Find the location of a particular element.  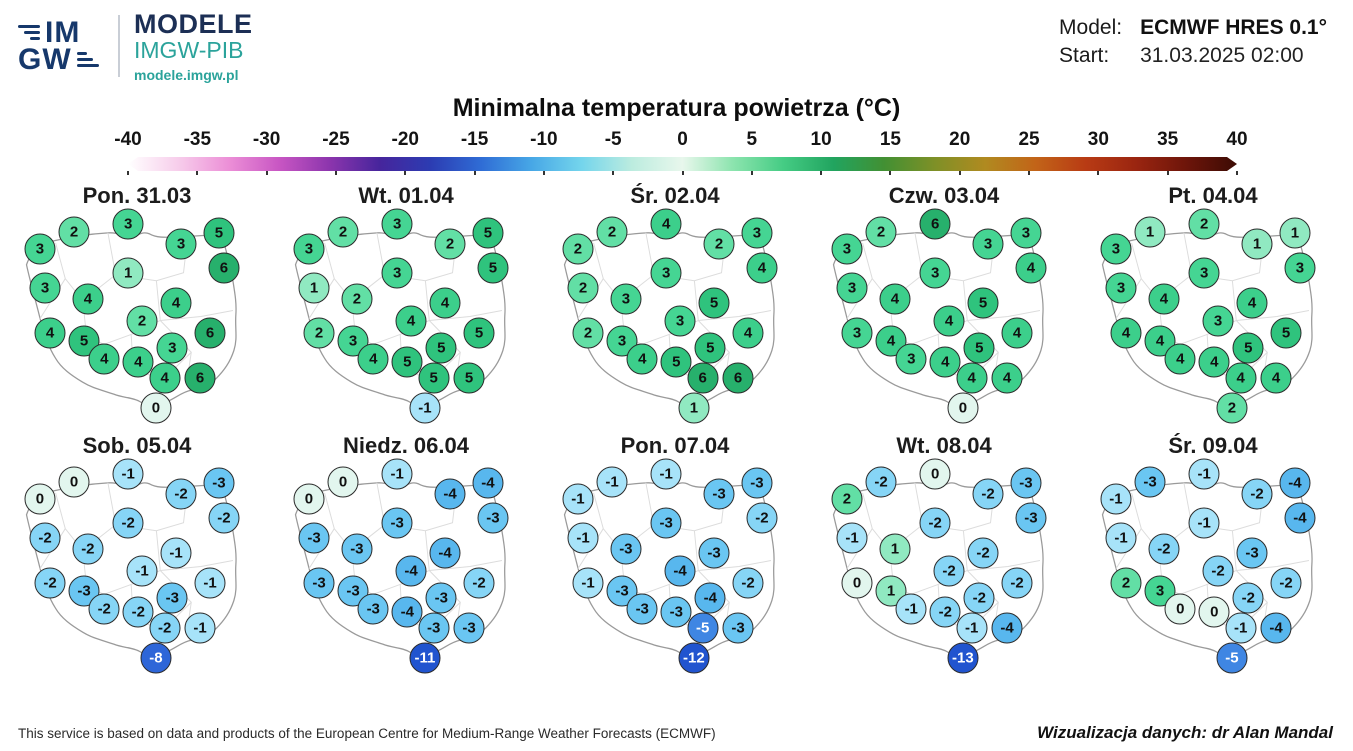

colorbar-labels: -40 -35 -30 -25 -20 -15 -10 -5 0 5 10 15 20 25 30 35 40 is located at coordinates (680, 142).